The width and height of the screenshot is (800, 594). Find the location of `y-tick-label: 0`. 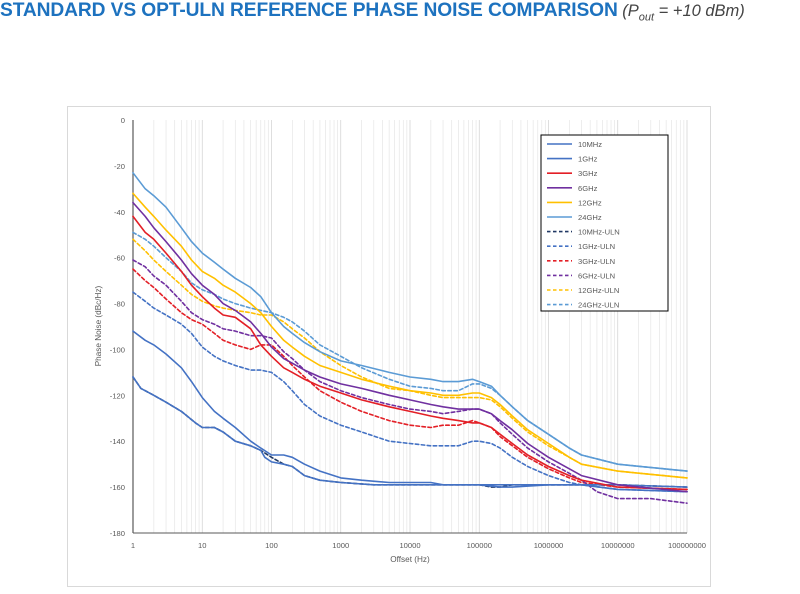

y-tick-label: 0 is located at coordinates (123, 120).